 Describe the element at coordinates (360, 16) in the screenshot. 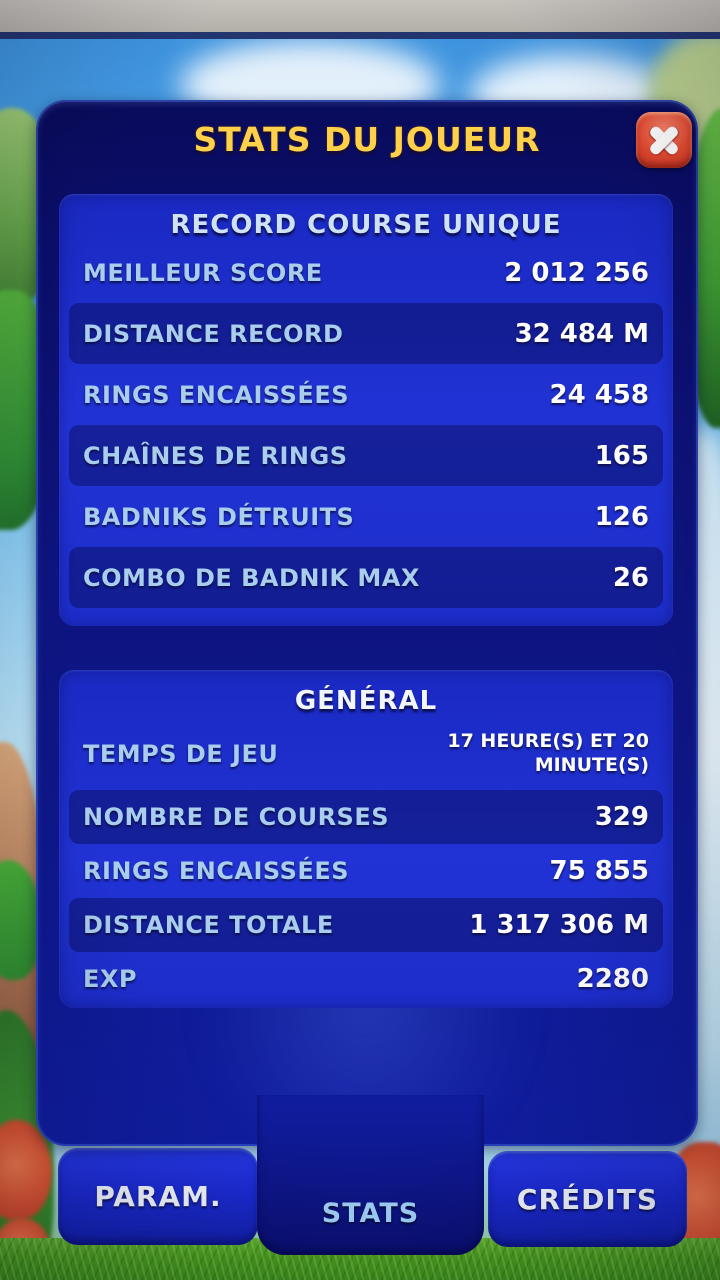

I see `device-bezel` at that location.